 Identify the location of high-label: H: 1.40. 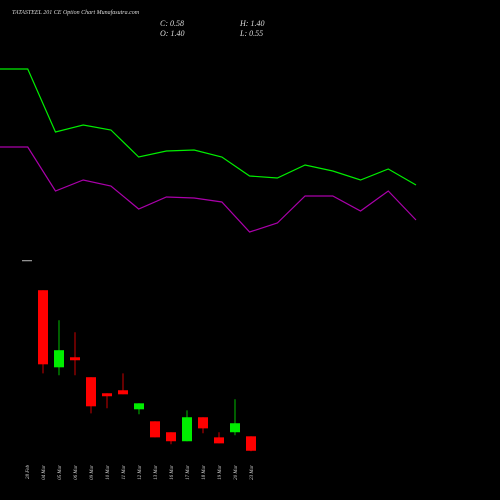
(251, 23).